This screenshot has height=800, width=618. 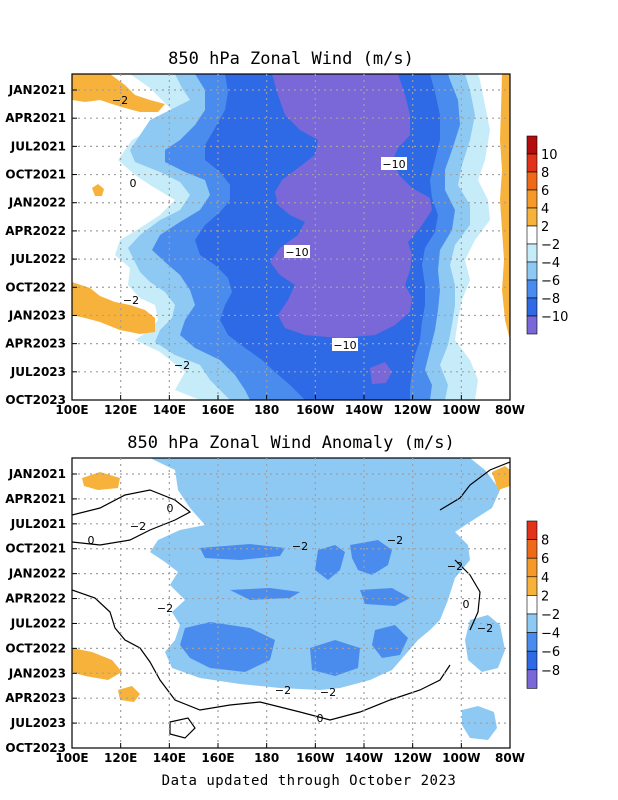 I want to click on anomaly-zero-contour-south, so click(x=261, y=655).